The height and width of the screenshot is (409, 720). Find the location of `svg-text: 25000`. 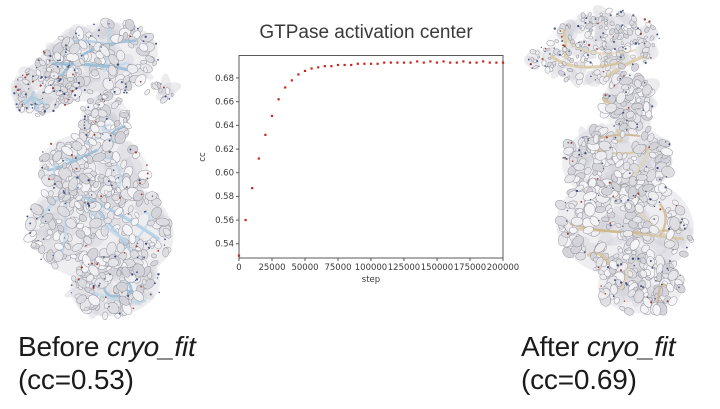

svg-text: 25000 is located at coordinates (271, 268).